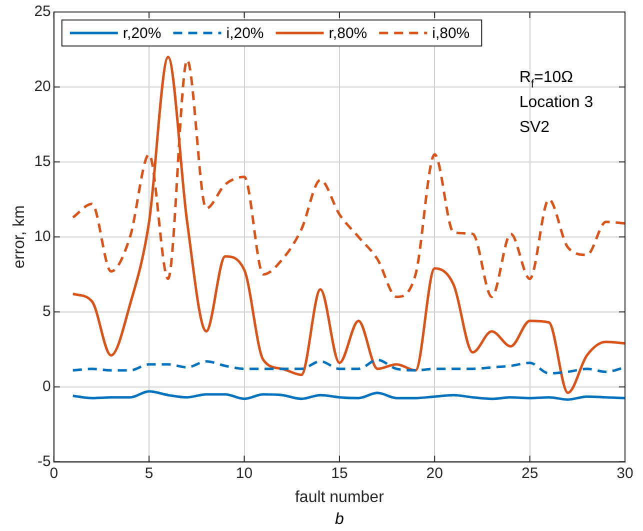 This screenshot has width=643, height=531. What do you see at coordinates (19, 236) in the screenshot?
I see `y-axis-title: error, km` at bounding box center [19, 236].